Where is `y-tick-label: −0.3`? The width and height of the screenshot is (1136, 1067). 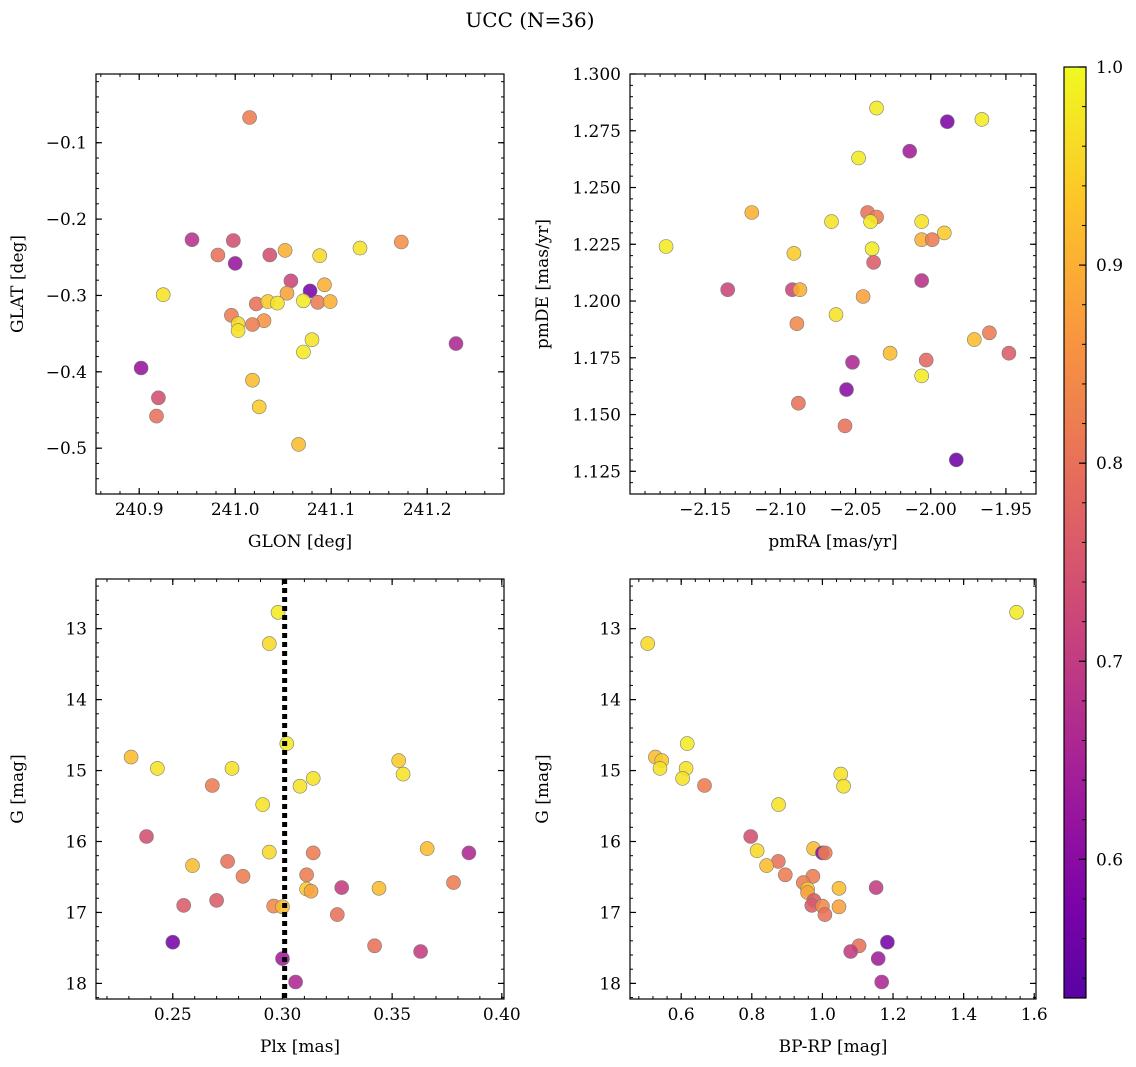 y-tick-label: −0.3 is located at coordinates (66, 296).